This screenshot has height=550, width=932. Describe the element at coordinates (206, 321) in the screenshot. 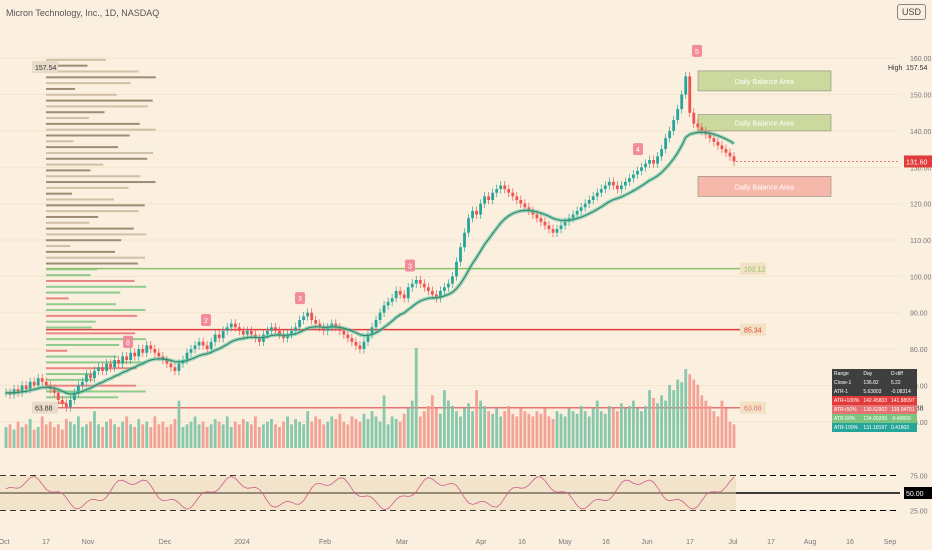

I see `wave-label: 2` at that location.